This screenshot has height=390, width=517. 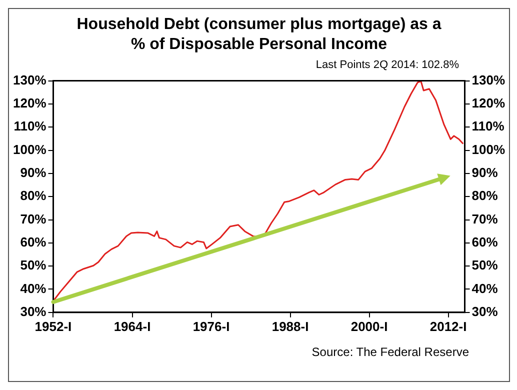 What do you see at coordinates (30, 80) in the screenshot?
I see `y-tick-label: 130%` at bounding box center [30, 80].